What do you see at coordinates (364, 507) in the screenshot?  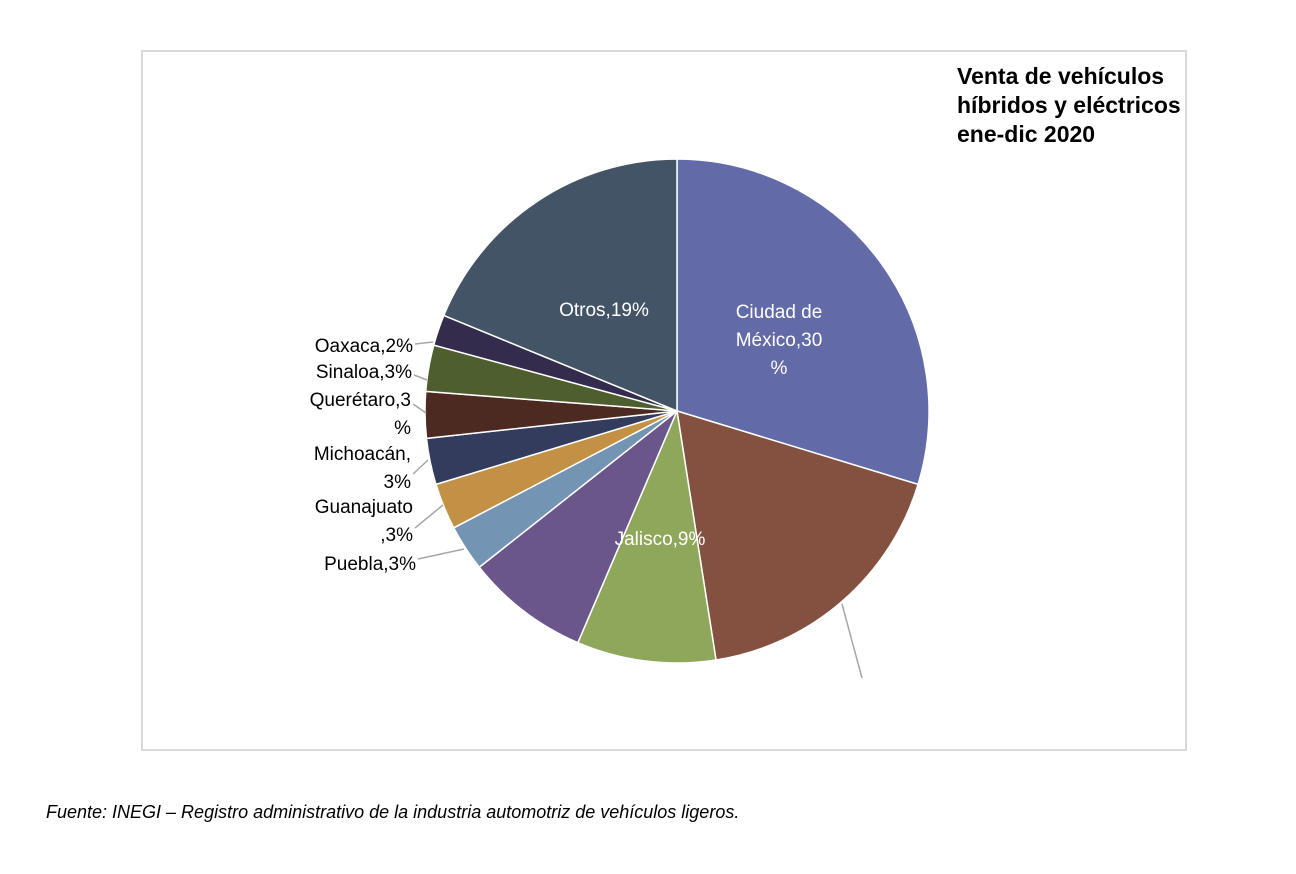 I see `slice-label-line: Guanajuato` at bounding box center [364, 507].